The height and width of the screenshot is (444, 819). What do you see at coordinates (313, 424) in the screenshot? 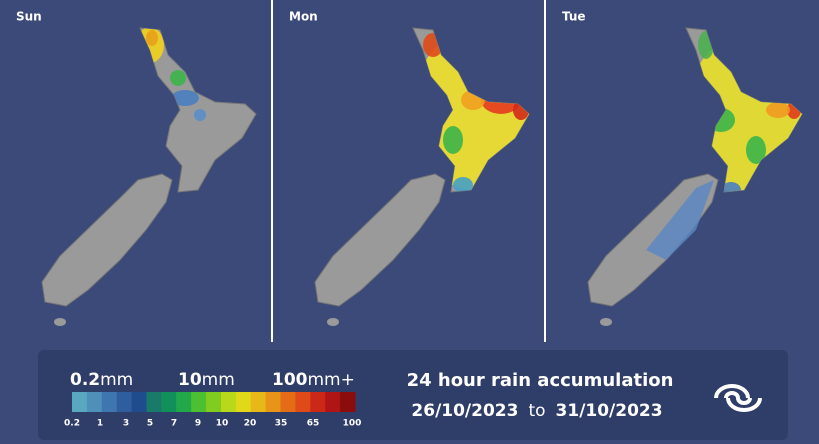
I see `colorbar-tick-label: 65` at bounding box center [313, 424].